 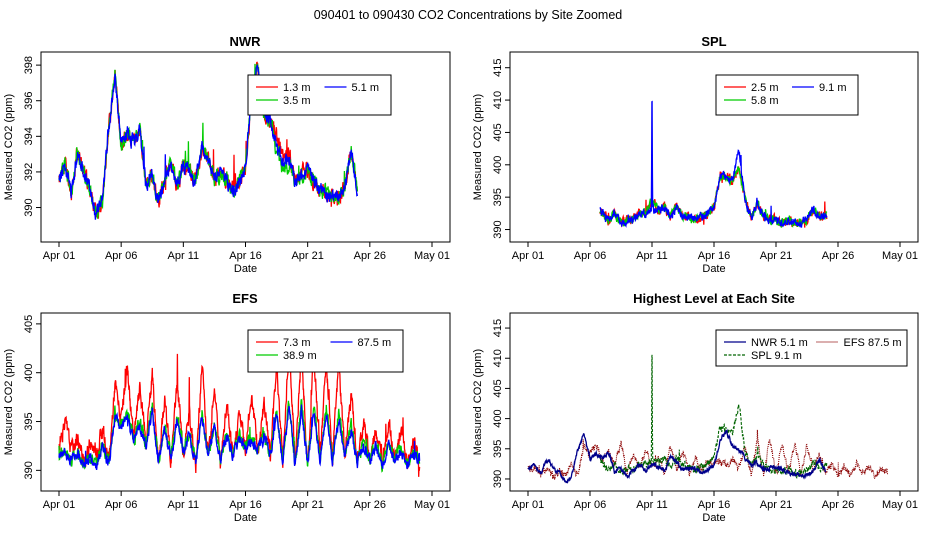 I want to click on highest-legend: NWR 5.1 m EFS 87.5 m SPL 9.1 m, so click(x=811, y=348).